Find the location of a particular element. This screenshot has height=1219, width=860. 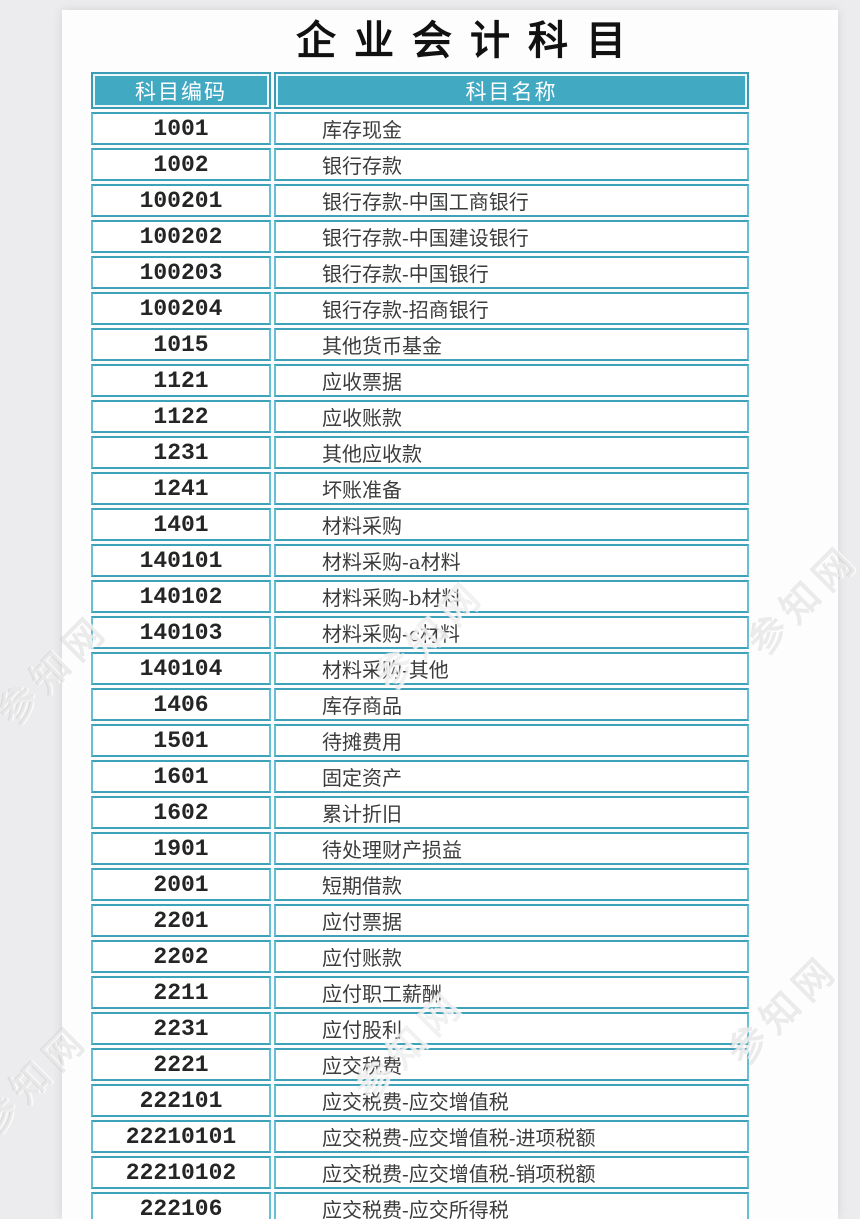

name-cell: 材料采购-b材料 is located at coordinates (511, 596).